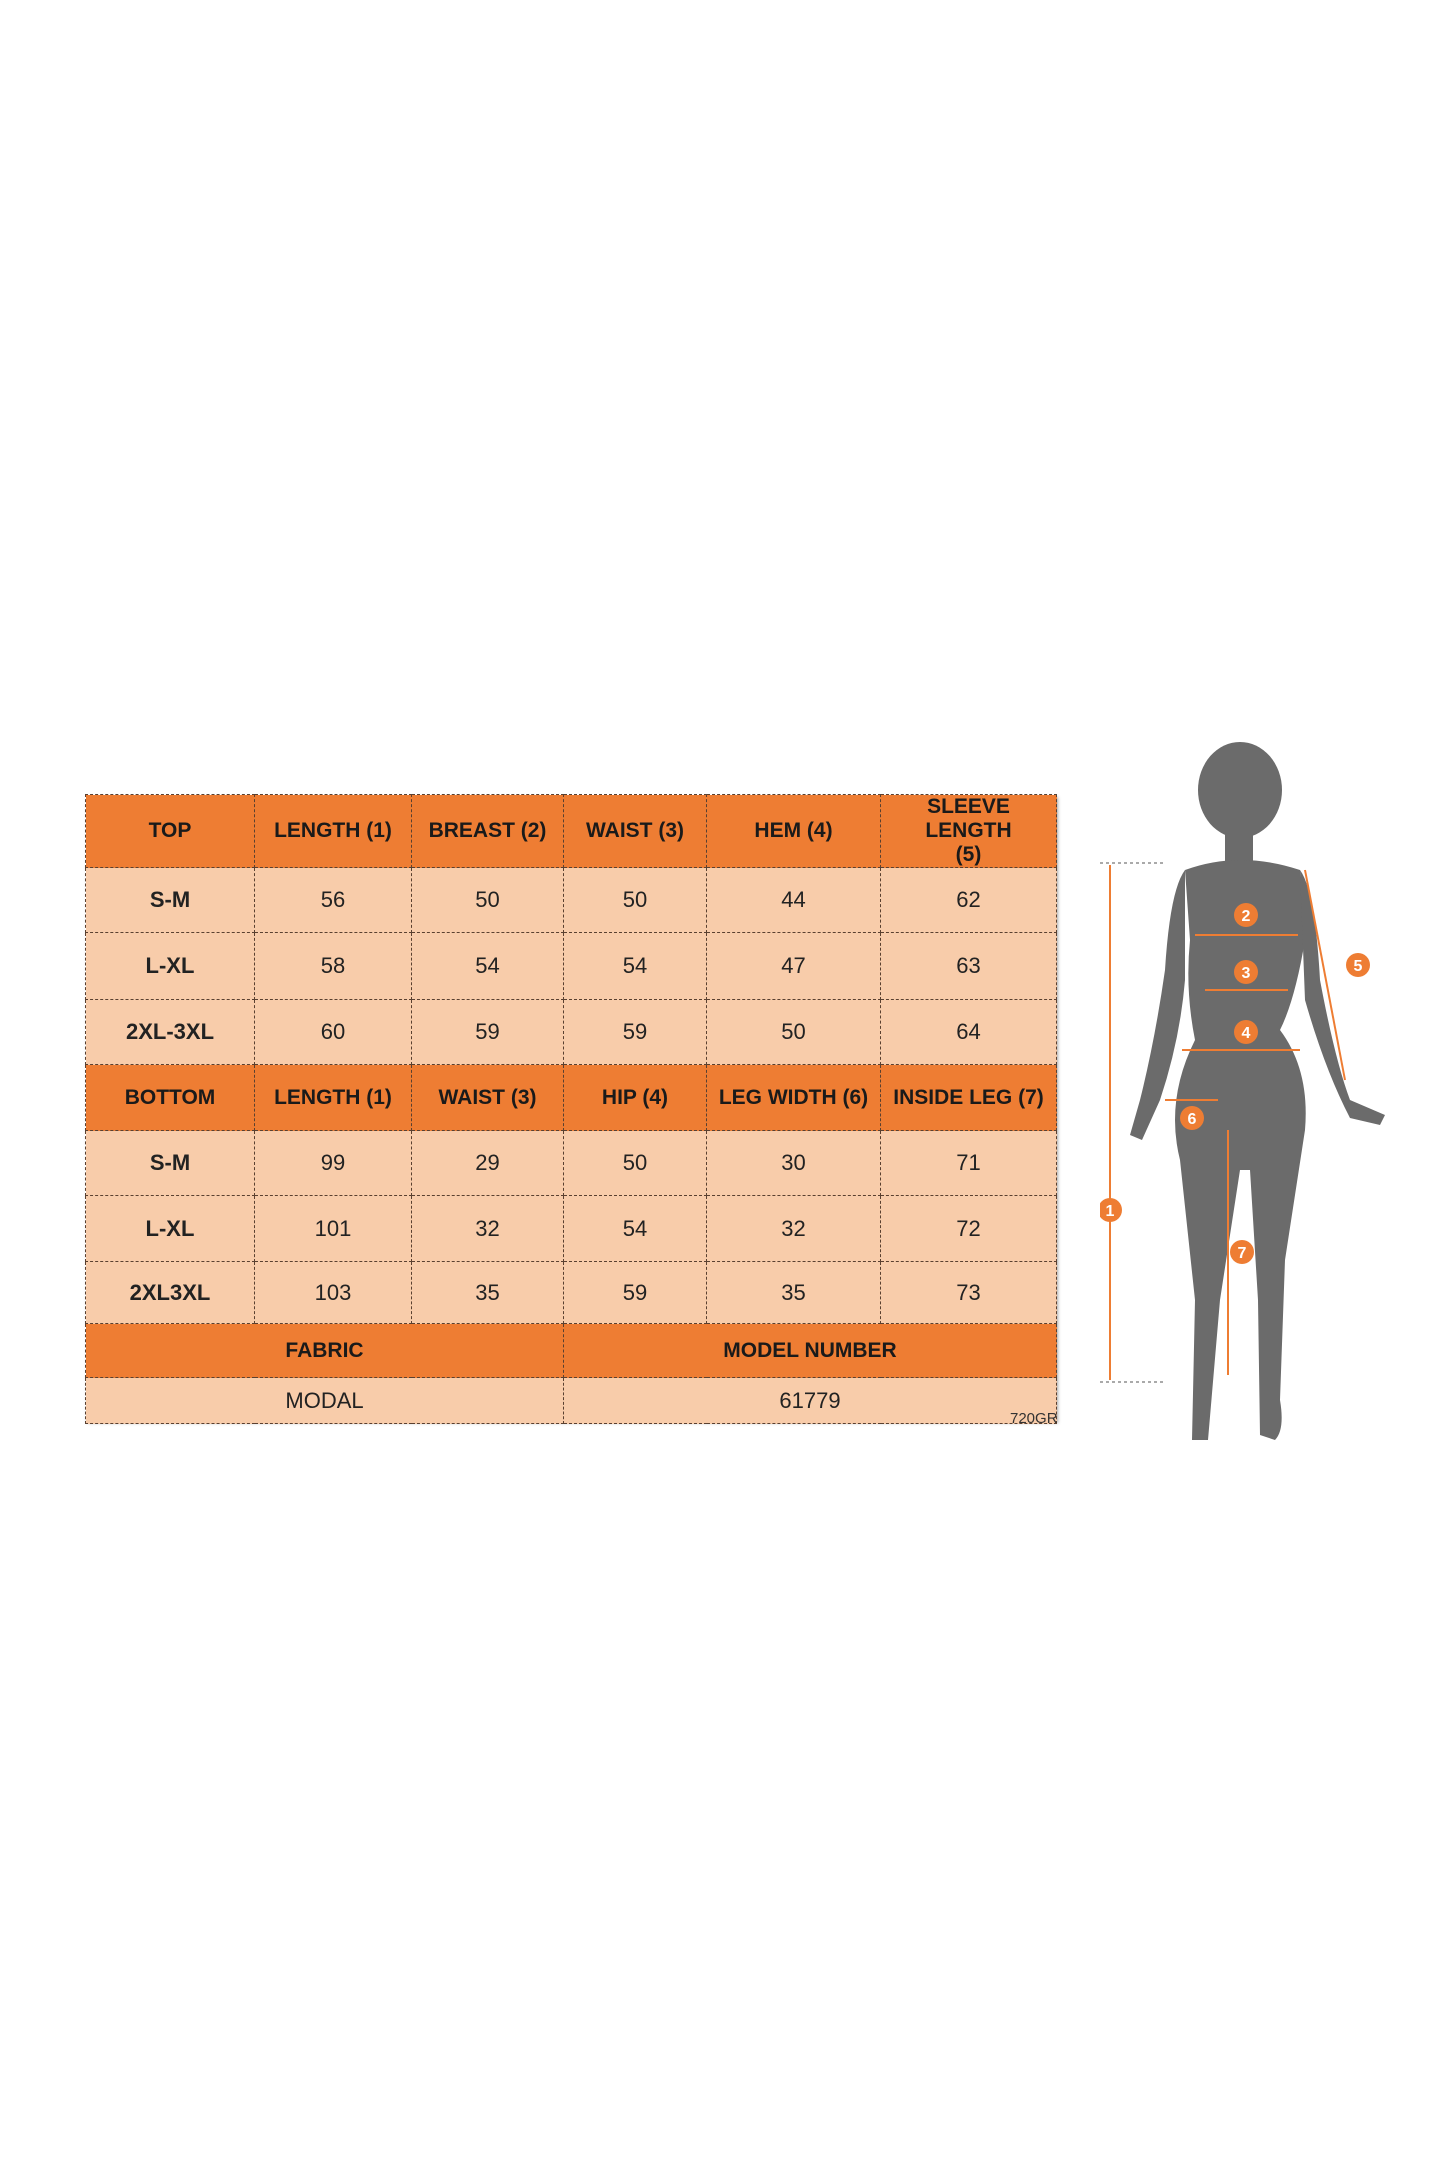 The image size is (1440, 2160). I want to click on header-cell: SLEEVE LENGTH (5), so click(968, 831).